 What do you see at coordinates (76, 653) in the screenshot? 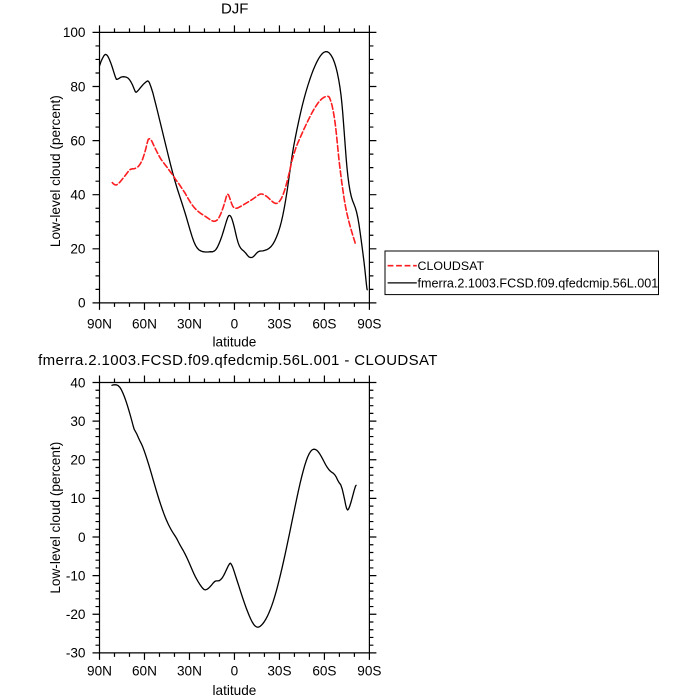
I see `svg-text: -30` at bounding box center [76, 653].